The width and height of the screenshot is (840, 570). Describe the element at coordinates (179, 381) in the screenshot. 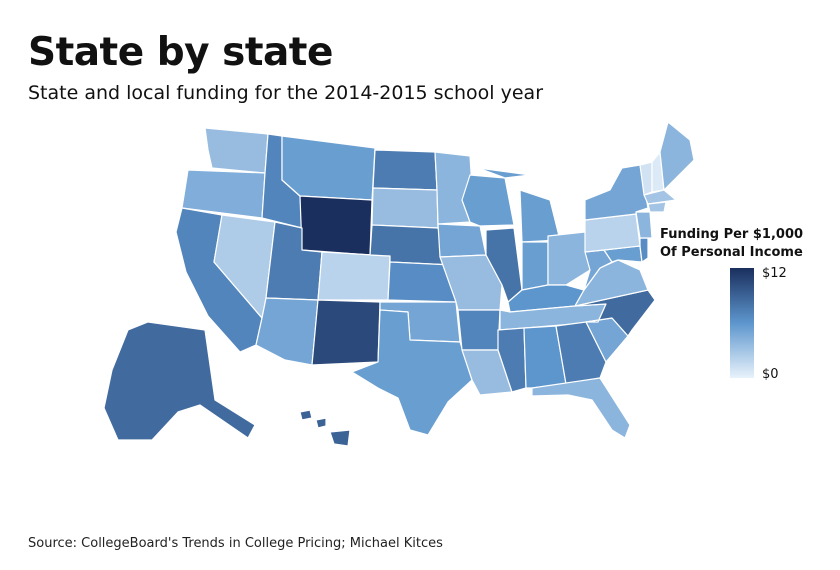

I see `state-AK` at that location.